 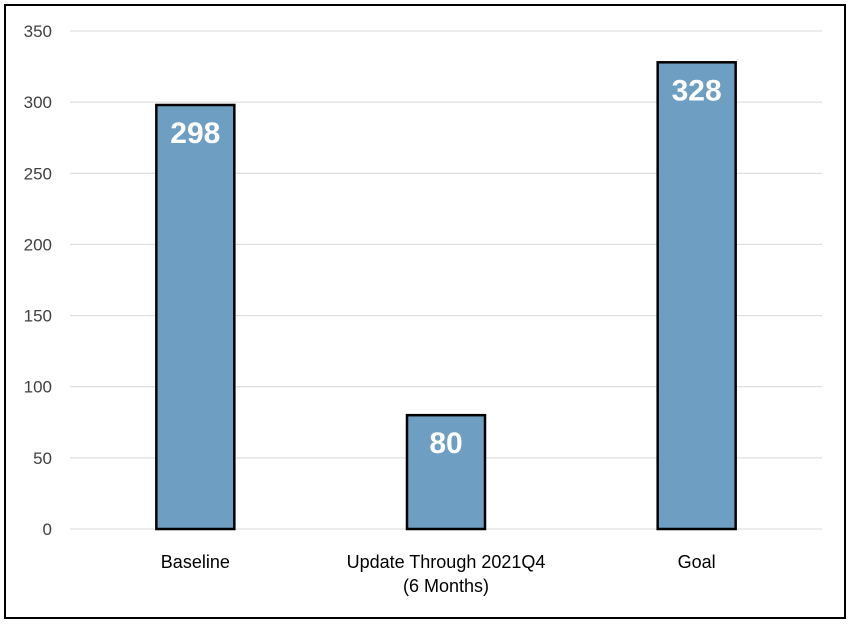 I want to click on x-category-label-line: (6 Months), so click(x=446, y=586).